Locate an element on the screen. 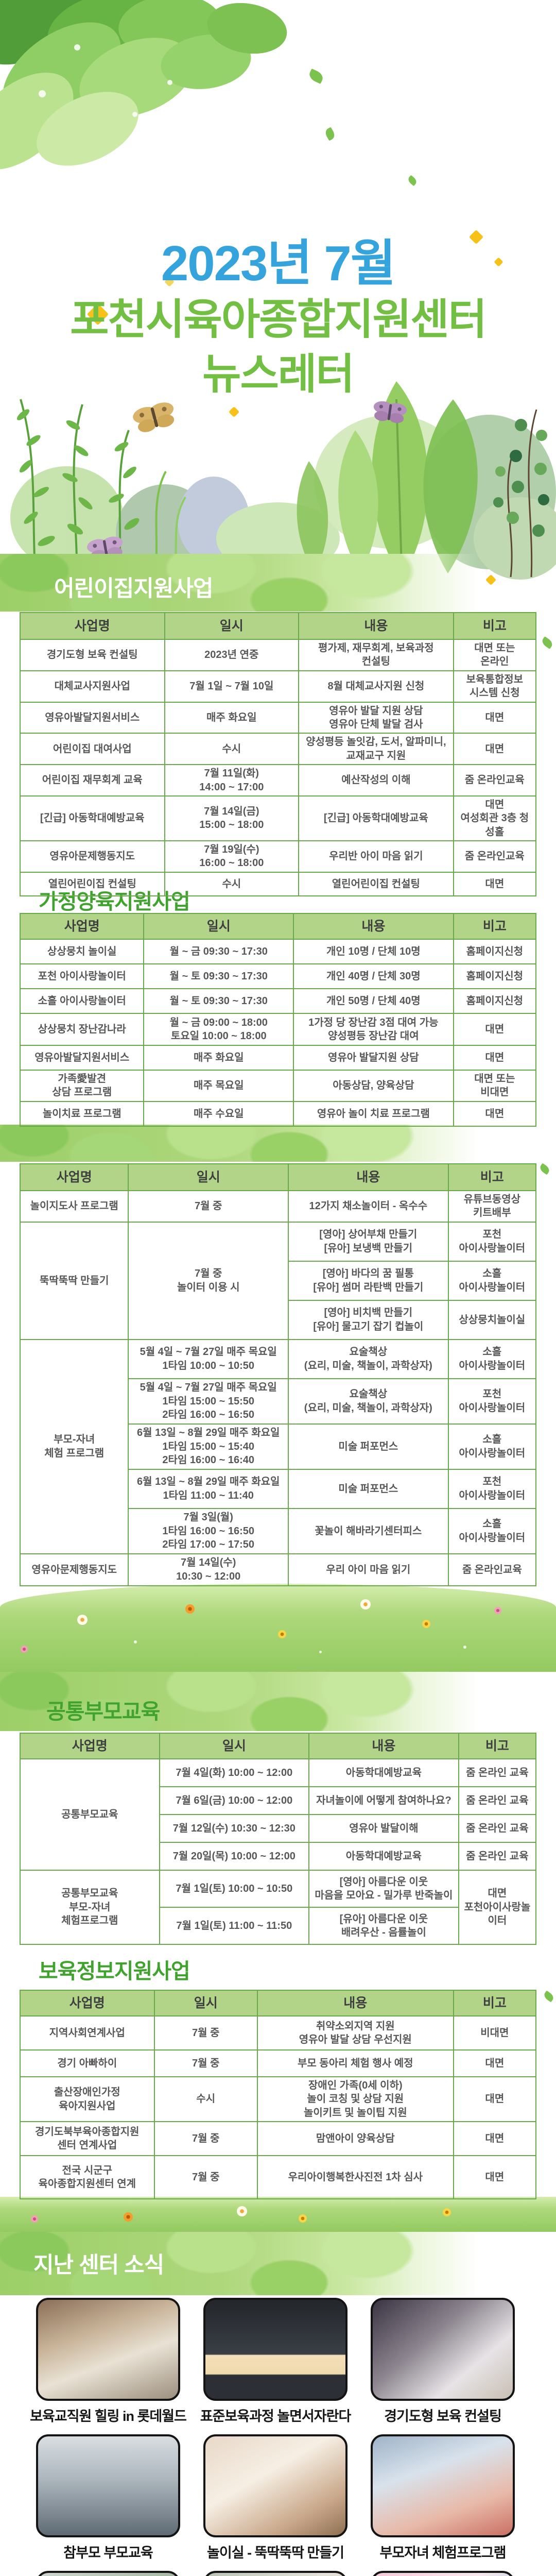 The height and width of the screenshot is (2576, 556). table-cell: 부모 동아리 체험 행사 예정 is located at coordinates (355, 2063).